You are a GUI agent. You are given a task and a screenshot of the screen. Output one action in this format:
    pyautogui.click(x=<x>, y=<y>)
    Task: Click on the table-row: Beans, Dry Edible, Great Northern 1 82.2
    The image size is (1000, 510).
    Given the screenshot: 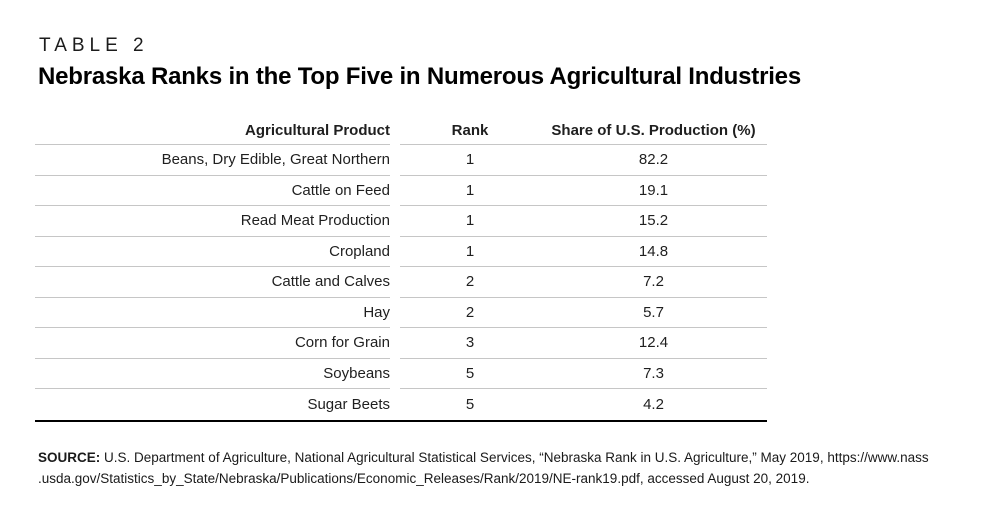 What is the action you would take?
    pyautogui.click(x=401, y=160)
    